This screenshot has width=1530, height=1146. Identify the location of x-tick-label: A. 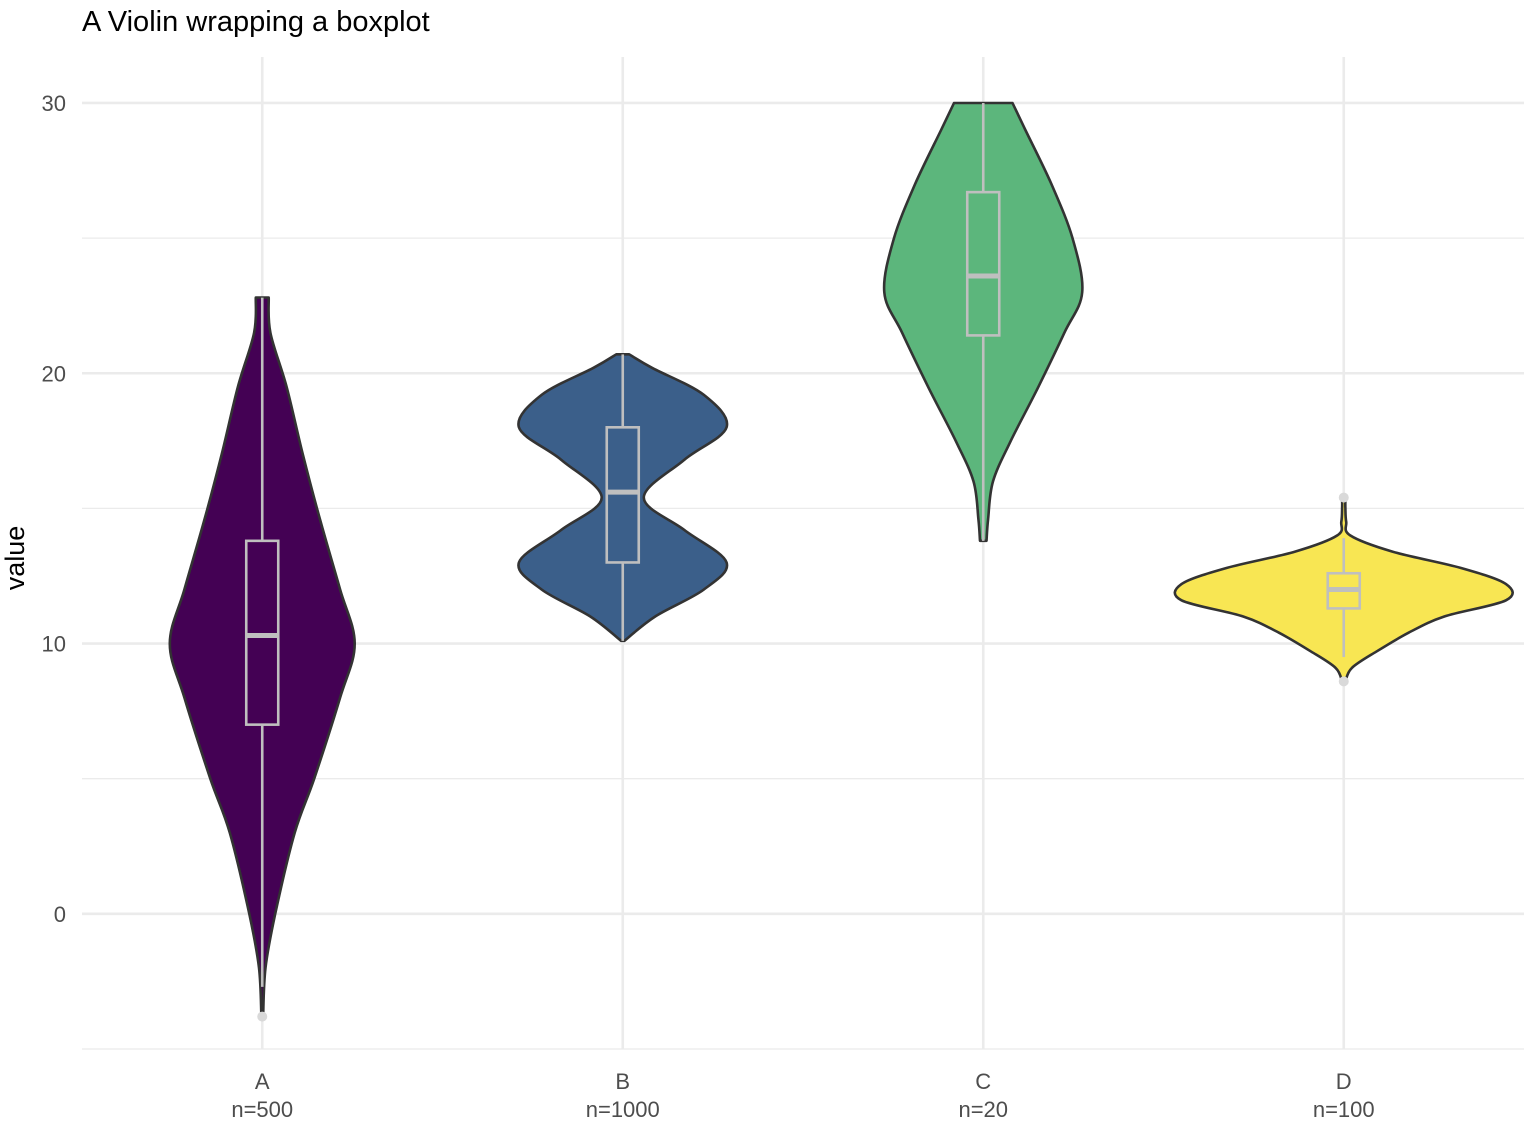
(262, 1081).